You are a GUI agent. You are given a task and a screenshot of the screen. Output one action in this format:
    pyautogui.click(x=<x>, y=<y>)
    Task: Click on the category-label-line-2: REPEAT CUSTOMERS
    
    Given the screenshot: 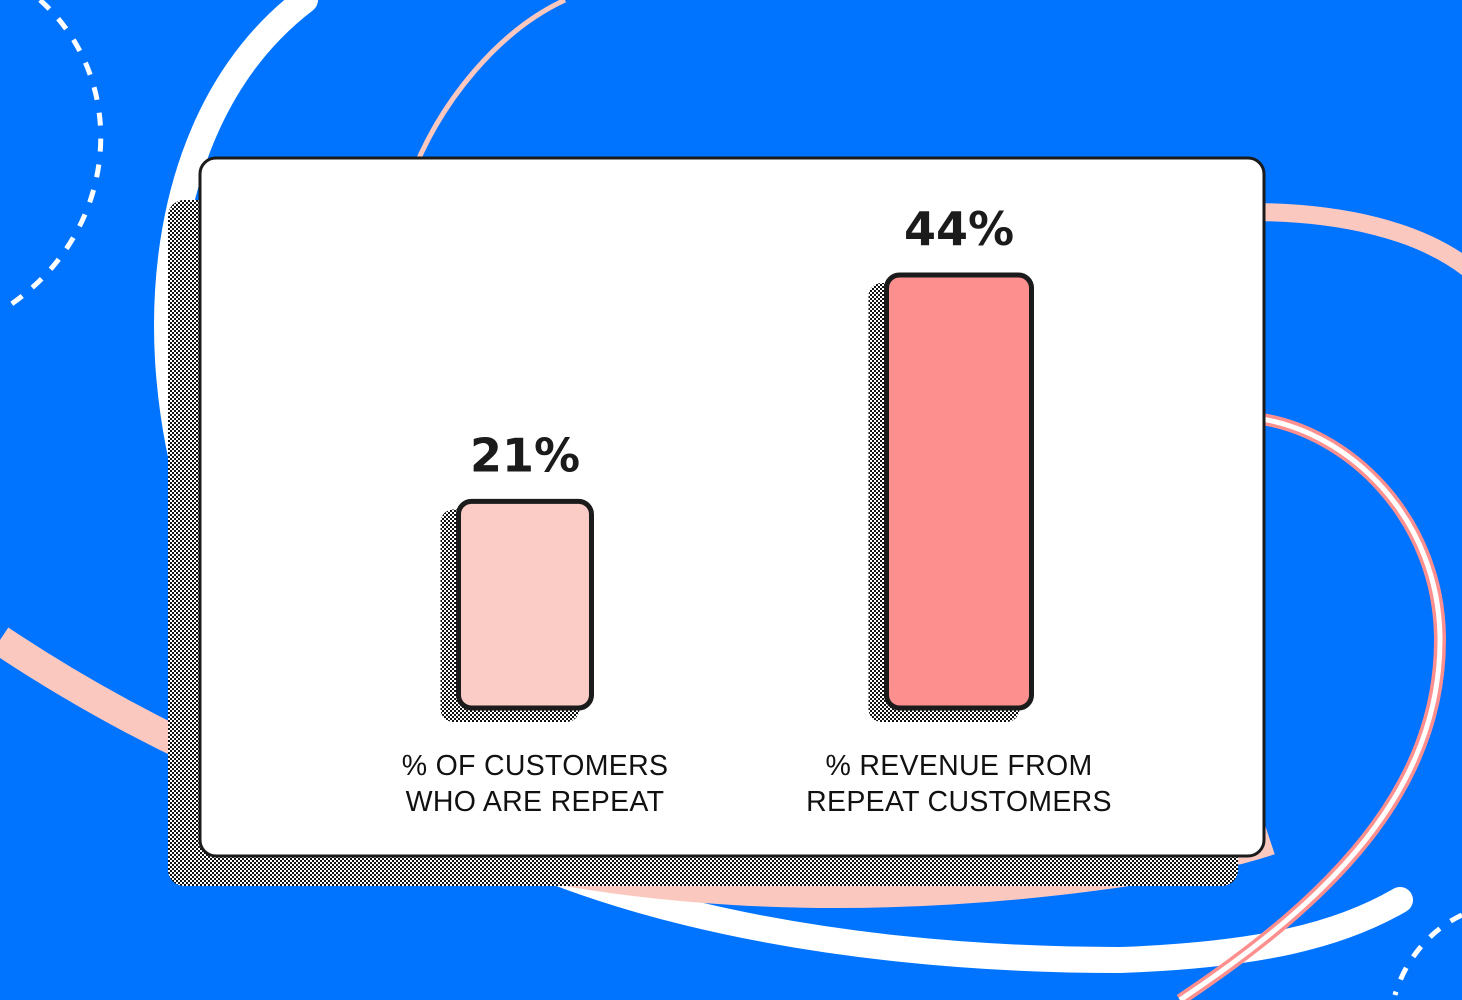 What is the action you would take?
    pyautogui.click(x=959, y=802)
    